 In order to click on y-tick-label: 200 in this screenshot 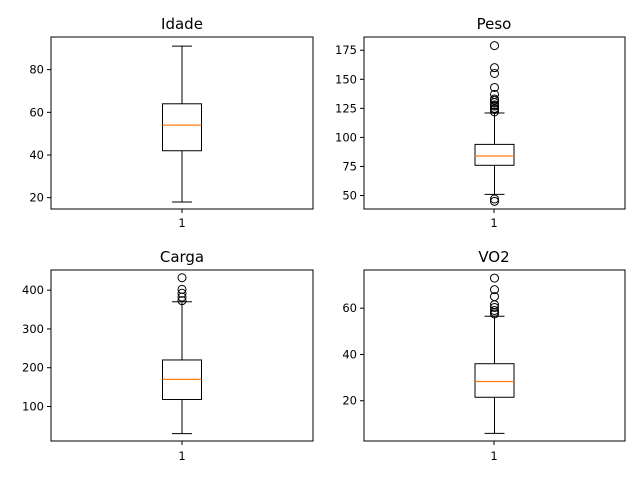, I will do `click(33, 368)`.